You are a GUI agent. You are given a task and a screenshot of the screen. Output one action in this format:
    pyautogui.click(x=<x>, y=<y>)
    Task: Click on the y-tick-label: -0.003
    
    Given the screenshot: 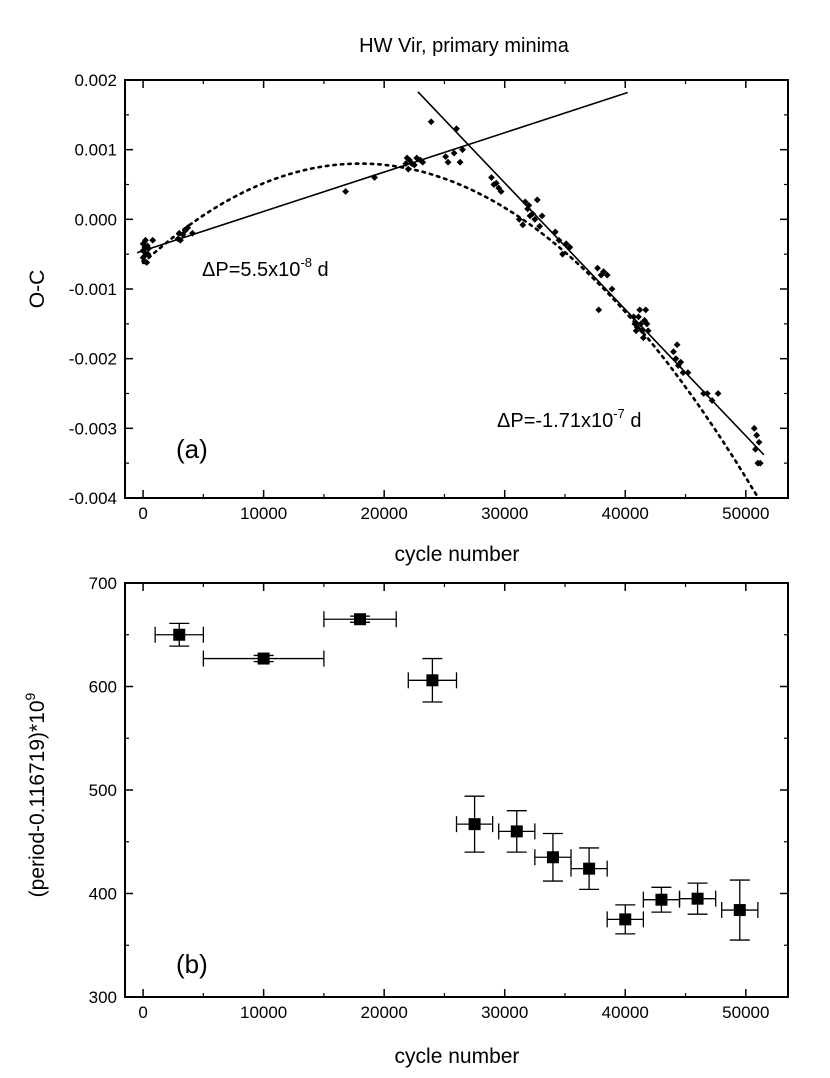 What is the action you would take?
    pyautogui.click(x=93, y=428)
    